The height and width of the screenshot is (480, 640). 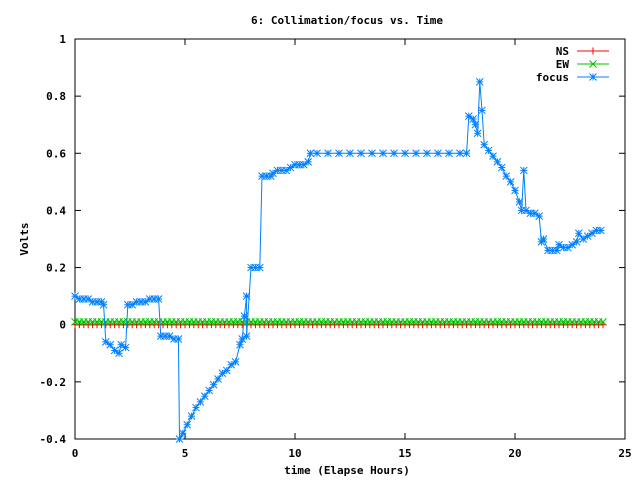 What do you see at coordinates (339, 322) in the screenshot?
I see `series-EW` at bounding box center [339, 322].